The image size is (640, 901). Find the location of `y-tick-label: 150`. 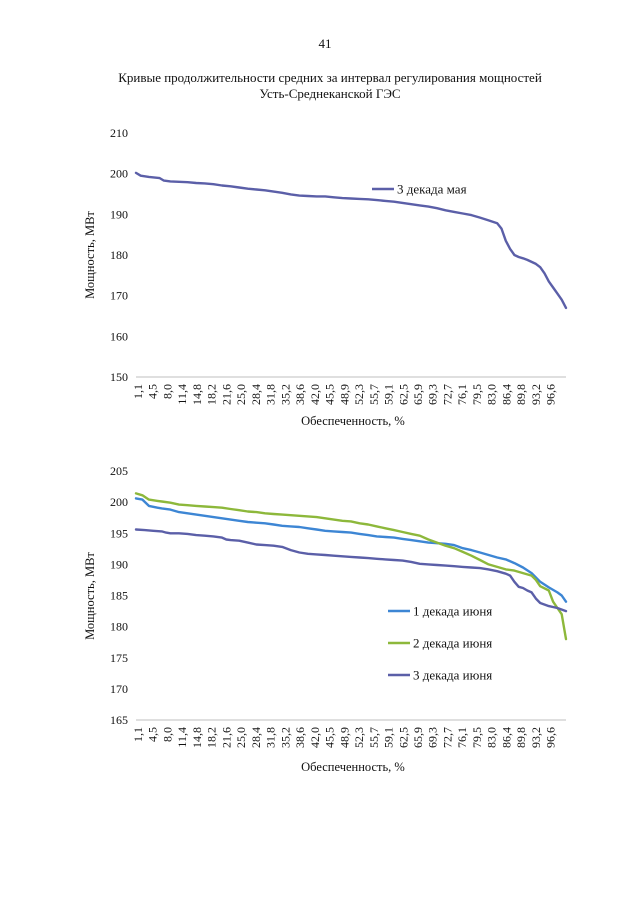

y-tick-label: 150 is located at coordinates (119, 377).